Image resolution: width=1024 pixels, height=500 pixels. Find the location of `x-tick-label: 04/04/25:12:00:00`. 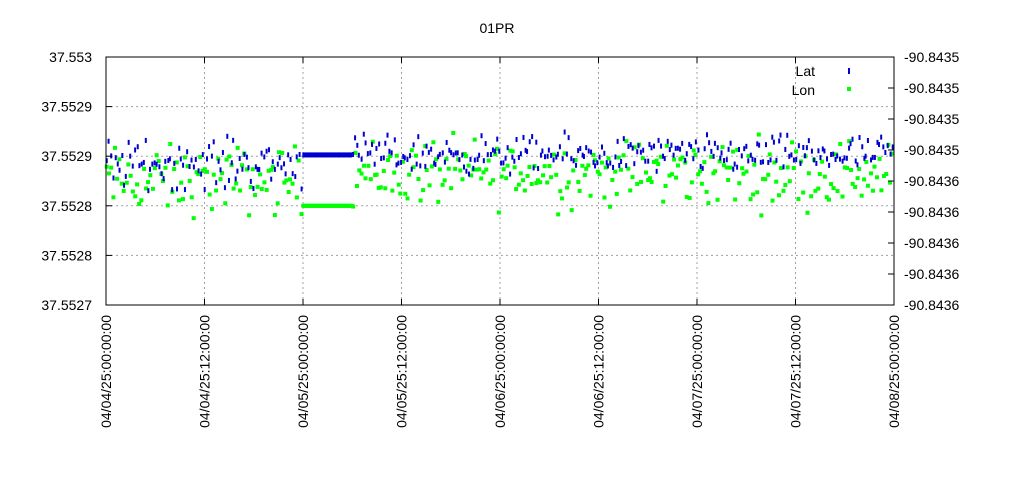

x-tick-label: 04/04/25:12:00:00 is located at coordinates (205, 371).